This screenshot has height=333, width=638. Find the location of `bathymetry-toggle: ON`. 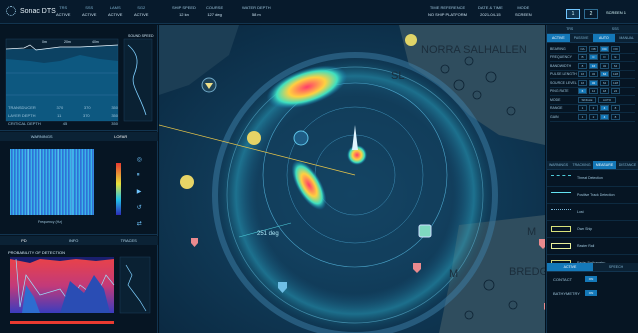

bathymetry-toggle: ON is located at coordinates (591, 293).